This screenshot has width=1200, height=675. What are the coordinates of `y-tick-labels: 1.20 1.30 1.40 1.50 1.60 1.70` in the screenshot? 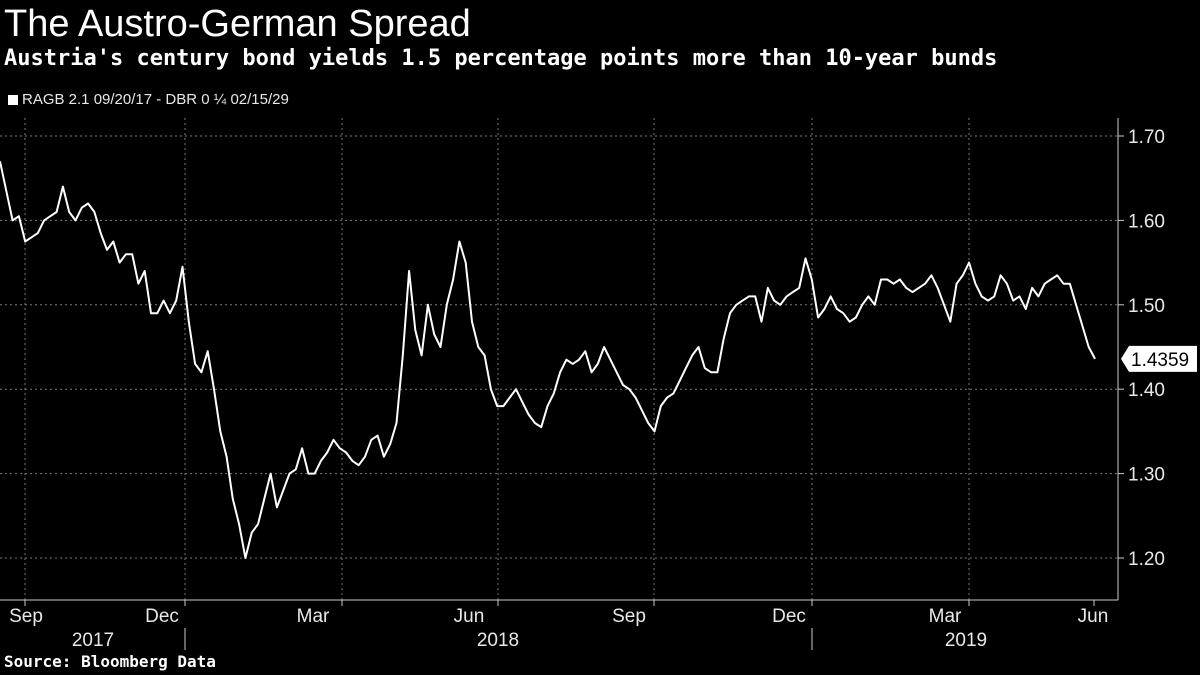 It's located at (1146, 348).